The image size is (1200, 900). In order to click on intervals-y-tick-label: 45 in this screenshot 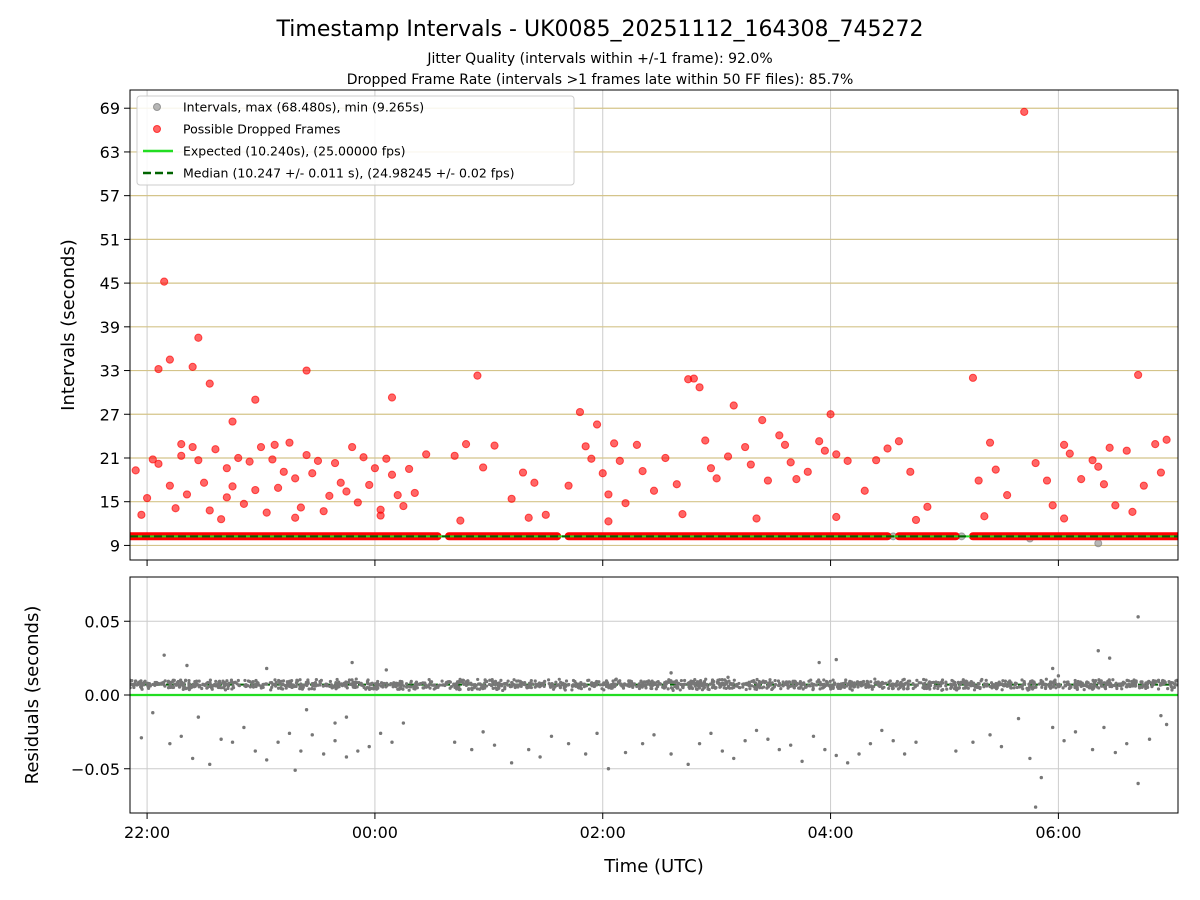, I will do `click(110, 283)`.